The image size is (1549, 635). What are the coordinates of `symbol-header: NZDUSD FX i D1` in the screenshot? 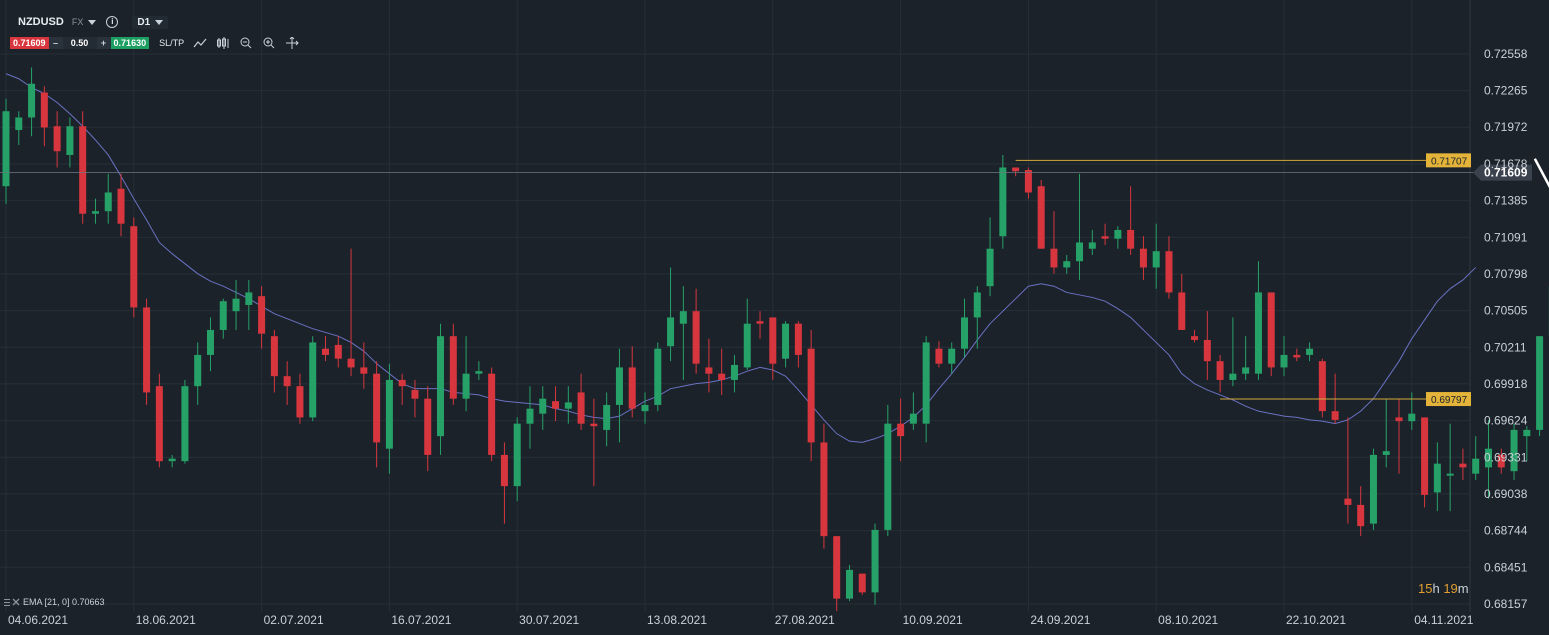 It's located at (88, 22).